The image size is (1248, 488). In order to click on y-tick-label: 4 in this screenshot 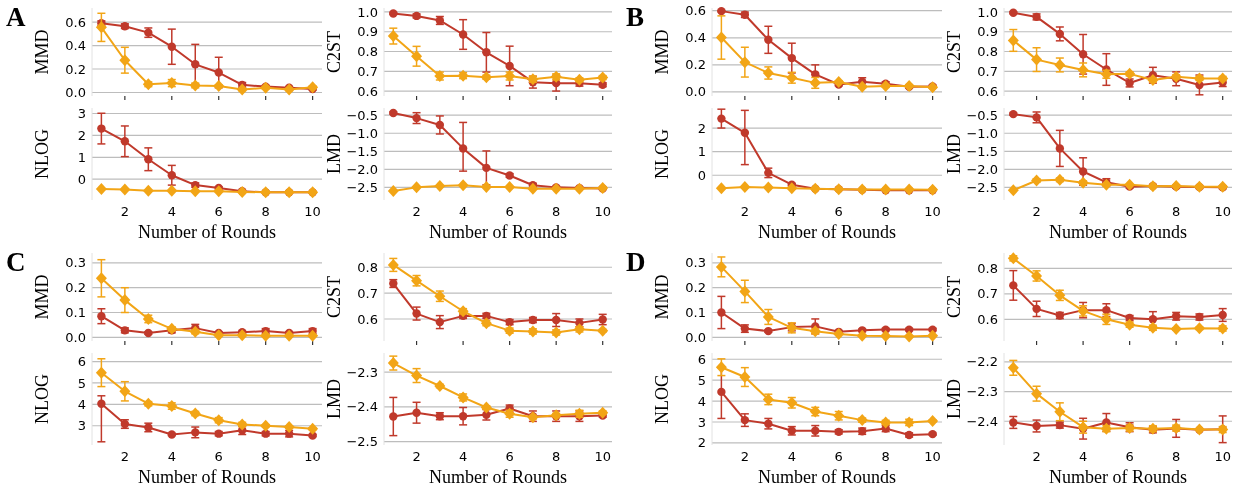, I will do `click(701, 401)`.